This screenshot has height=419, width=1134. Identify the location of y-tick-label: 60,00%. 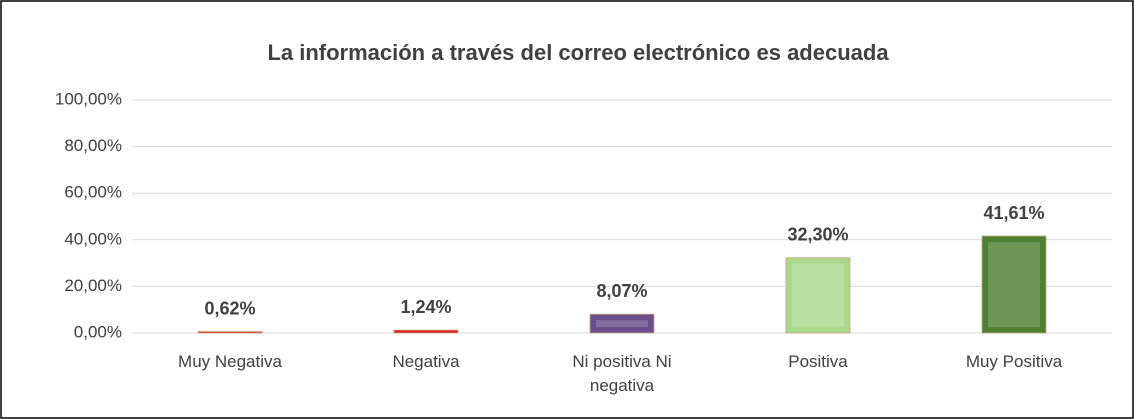
(93, 192).